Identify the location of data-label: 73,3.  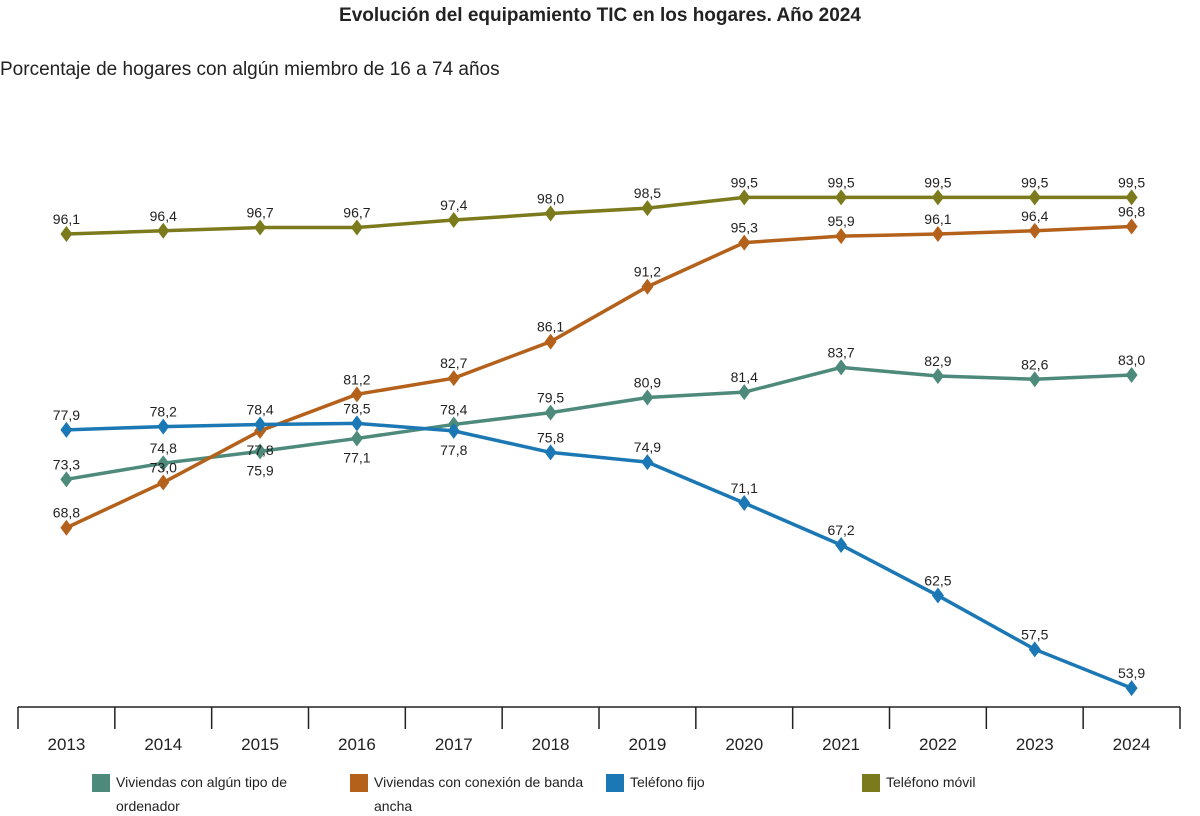
(66, 464).